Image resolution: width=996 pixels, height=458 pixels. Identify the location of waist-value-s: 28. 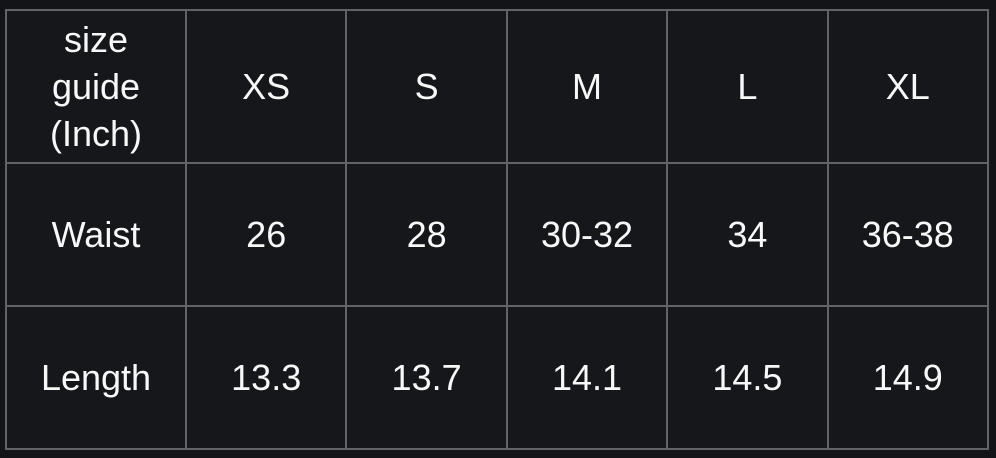
(426, 234).